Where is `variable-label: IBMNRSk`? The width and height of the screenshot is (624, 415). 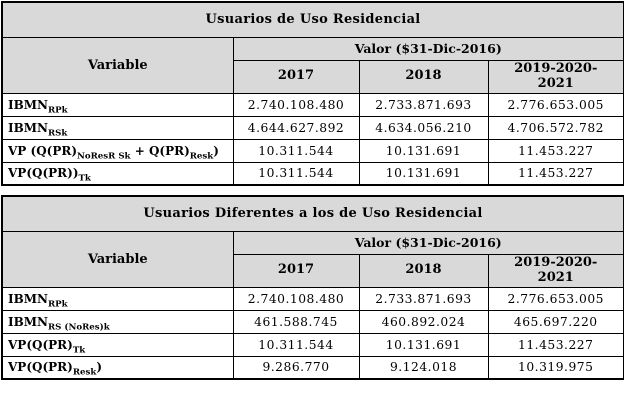
variable-label: IBMNRSk is located at coordinates (117, 127).